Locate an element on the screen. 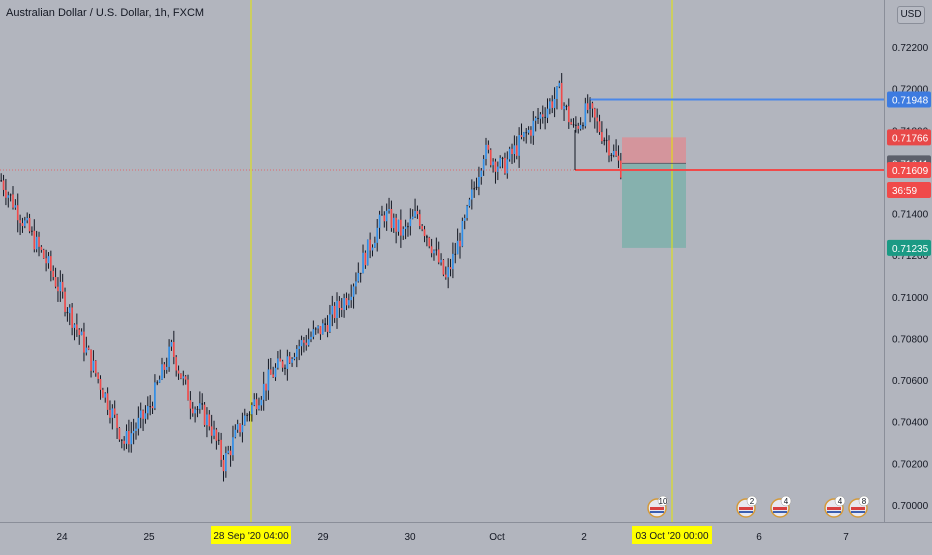 The height and width of the screenshot is (555, 932). crosshair-label: 03 Oct '20 00:00 is located at coordinates (672, 536).